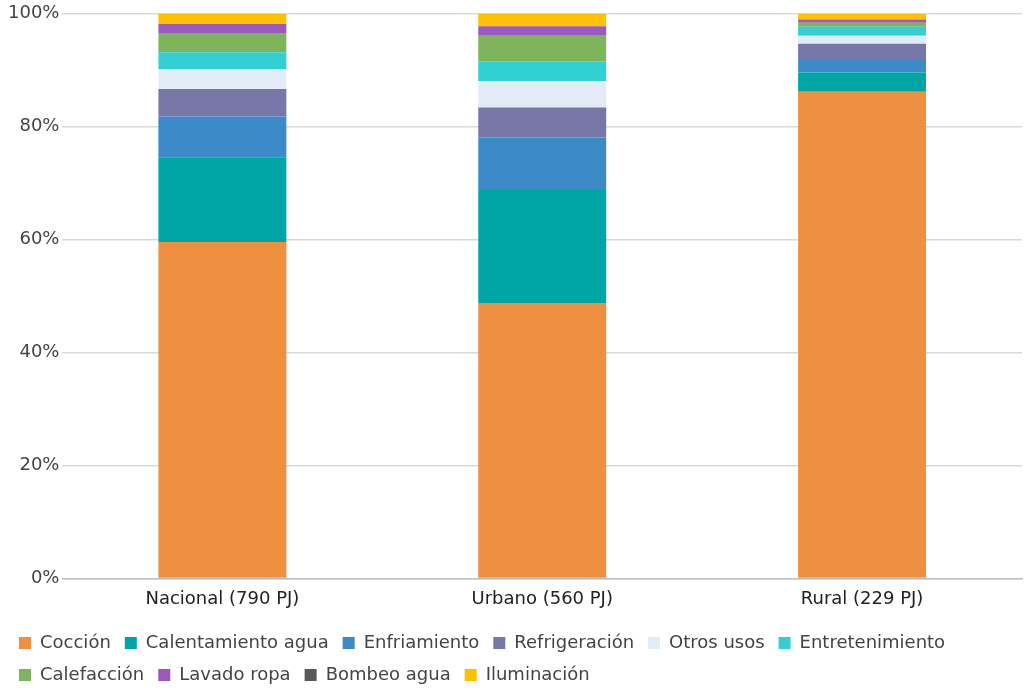  What do you see at coordinates (872, 641) in the screenshot?
I see `legend-label: Entretenimiento` at bounding box center [872, 641].